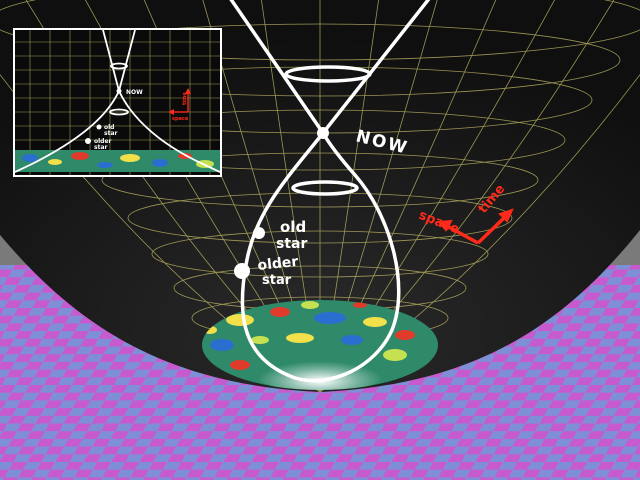  What do you see at coordinates (180, 119) in the screenshot?
I see `inset-space-label: space` at bounding box center [180, 119].